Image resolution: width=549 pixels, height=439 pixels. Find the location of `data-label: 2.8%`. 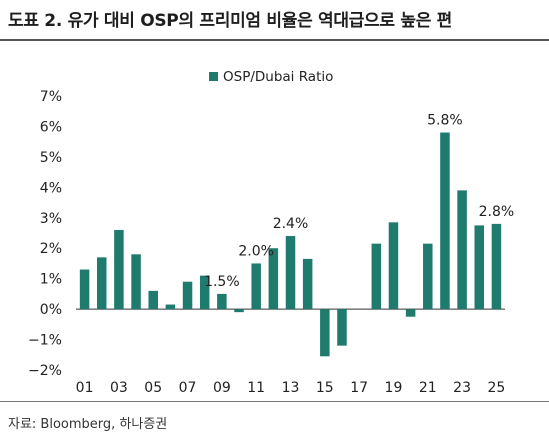

data-label: 2.8% is located at coordinates (497, 212).